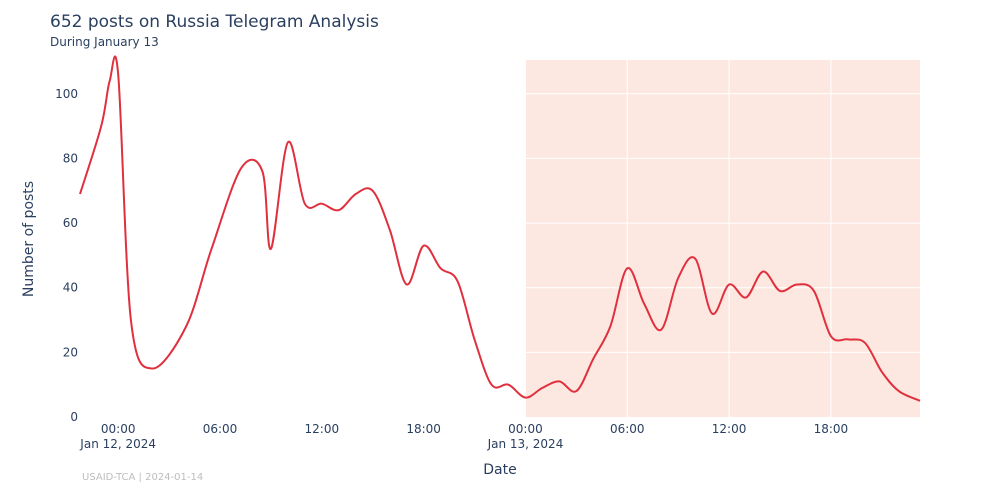 Image resolution: width=1000 pixels, height=500 pixels. I want to click on x-tick-date-label: Jan 12, 2024, so click(117, 444).